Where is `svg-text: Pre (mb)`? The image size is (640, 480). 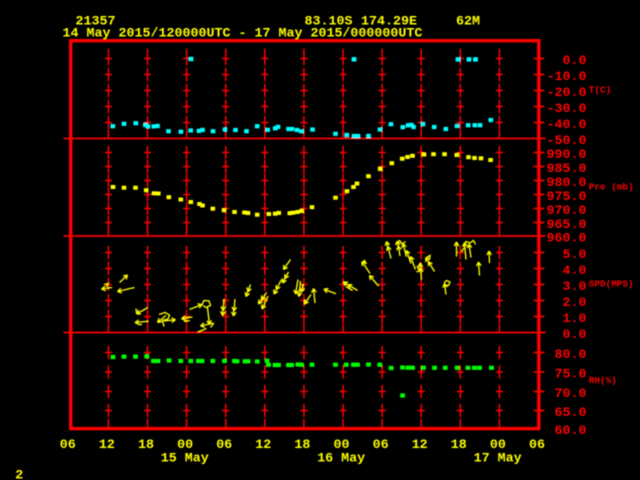
svg-text: Pre (mb) is located at coordinates (611, 186).